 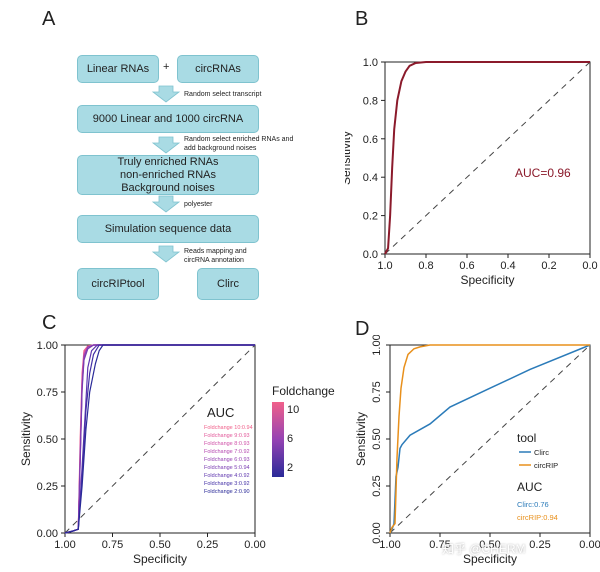 I want to click on note-reads-2: circRNA annotation, so click(x=214, y=260).